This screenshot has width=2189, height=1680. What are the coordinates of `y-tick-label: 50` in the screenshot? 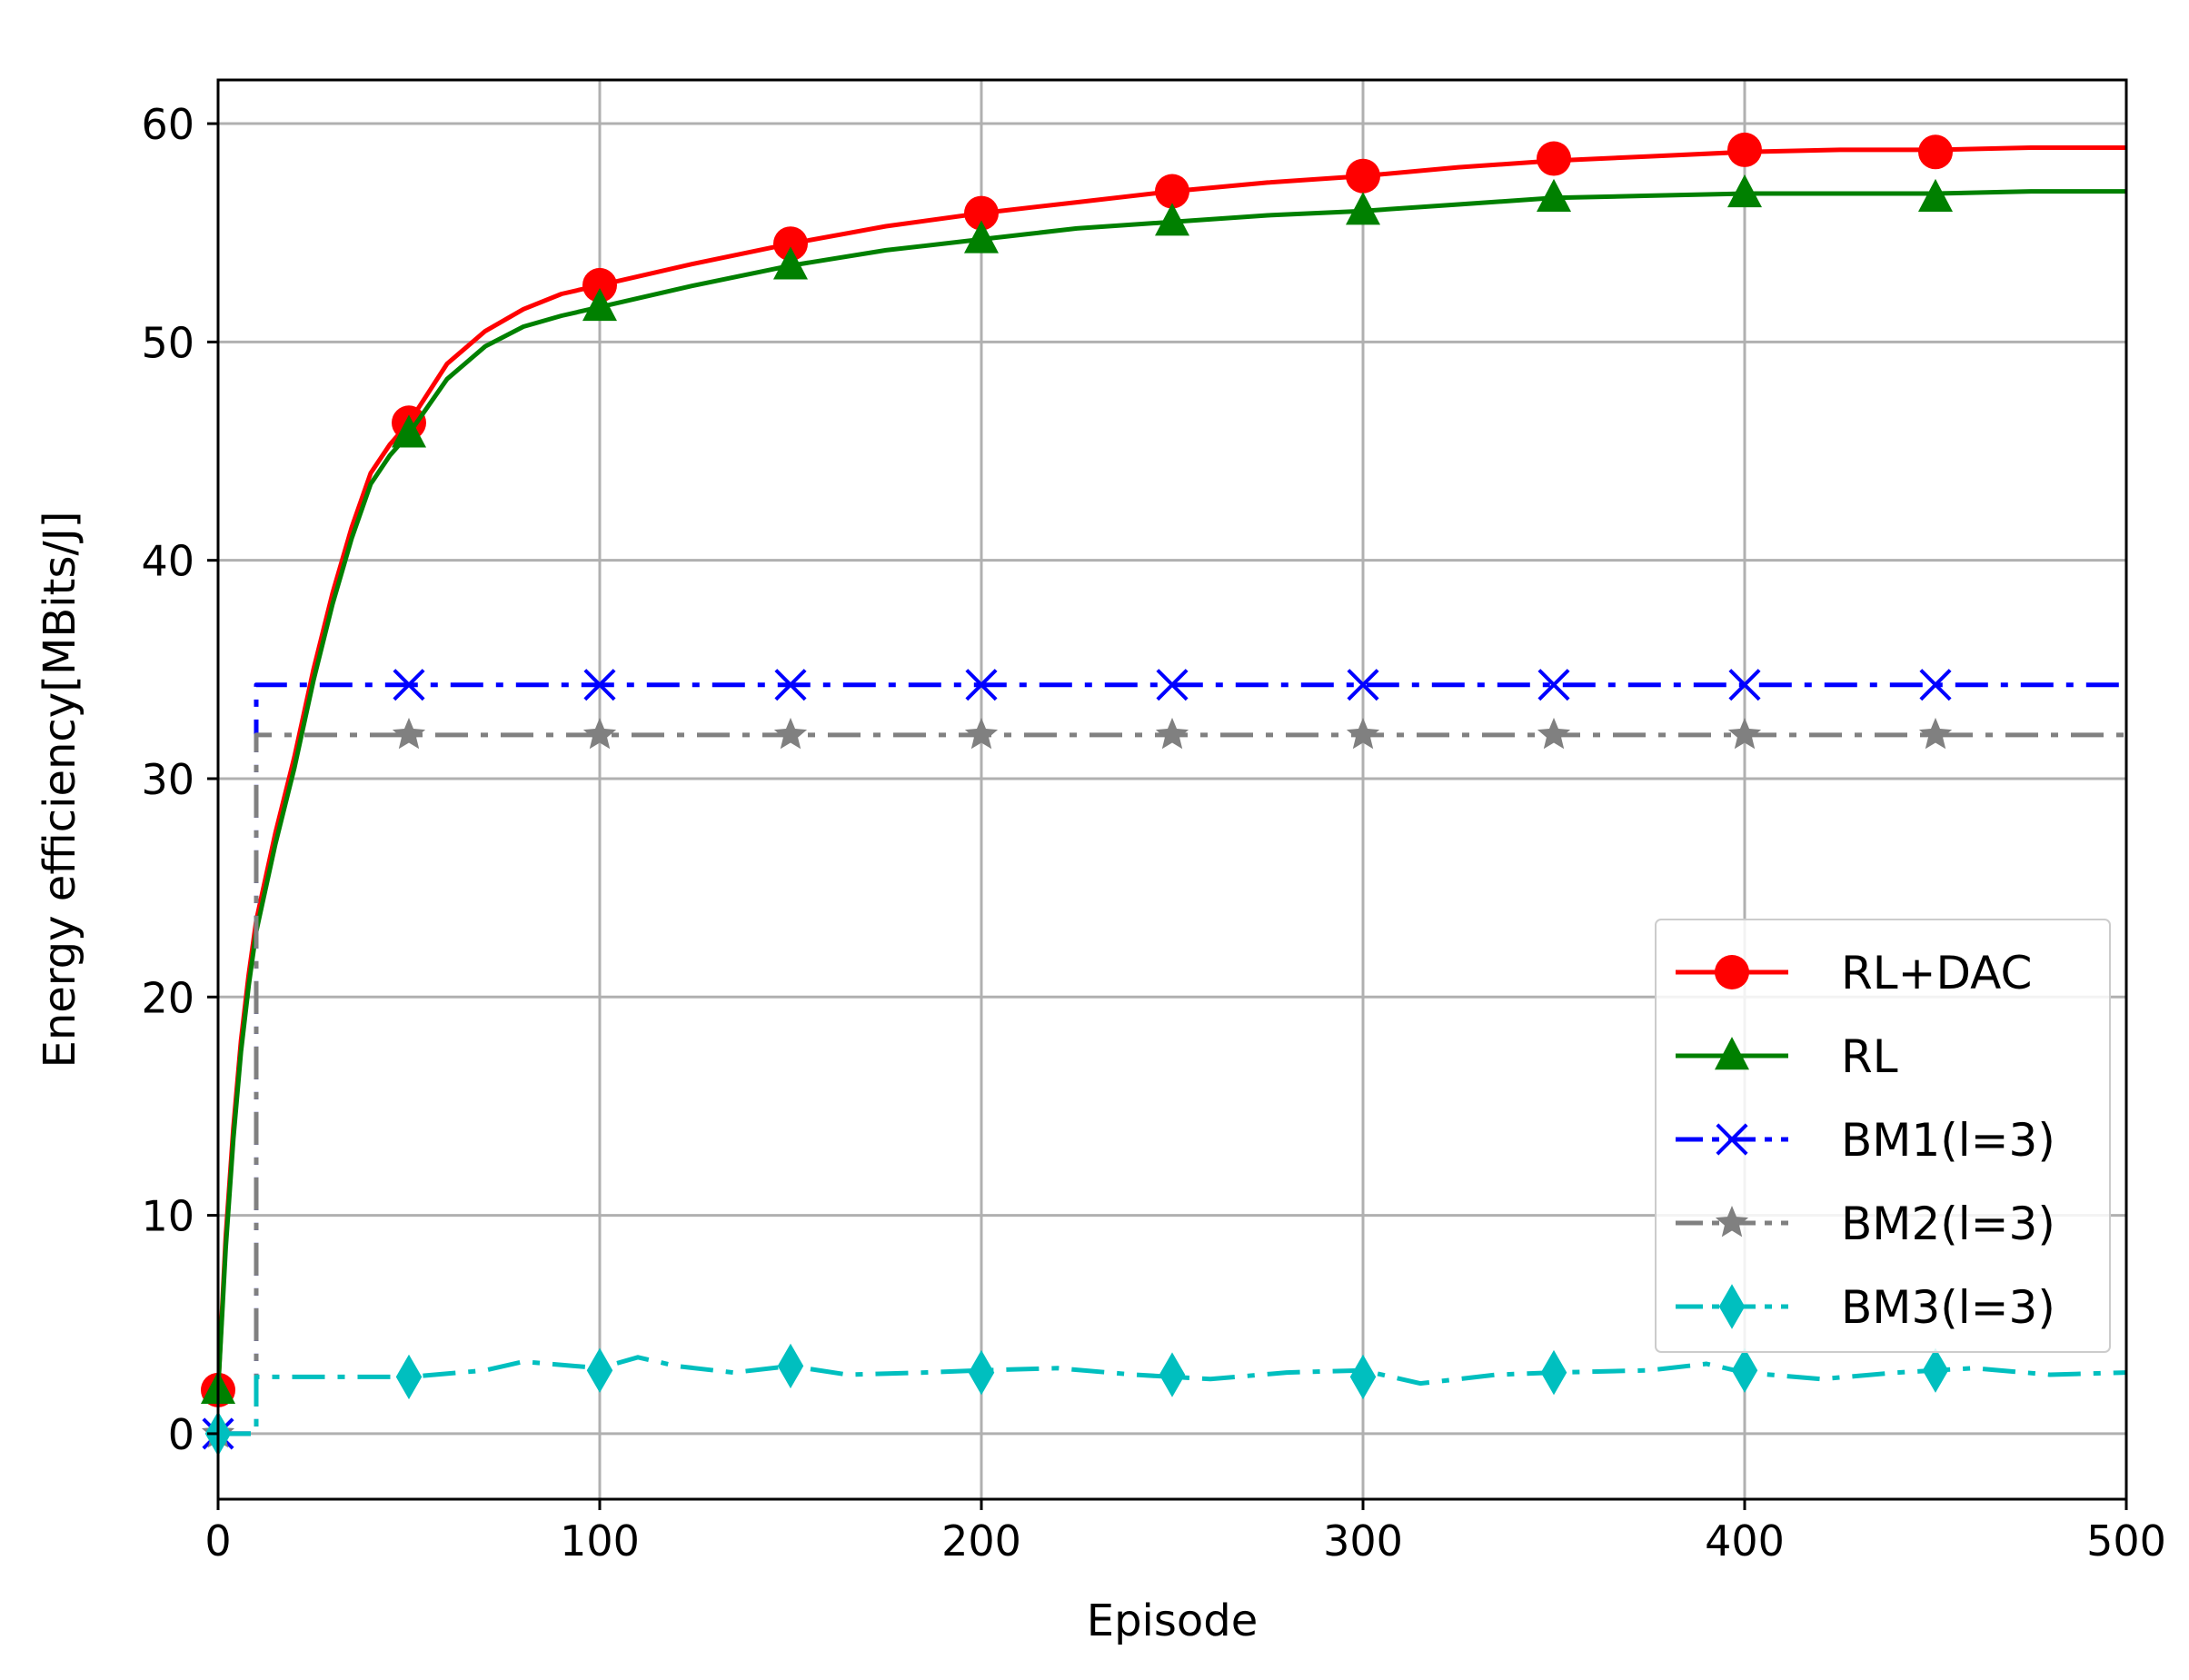 It's located at (167, 343).